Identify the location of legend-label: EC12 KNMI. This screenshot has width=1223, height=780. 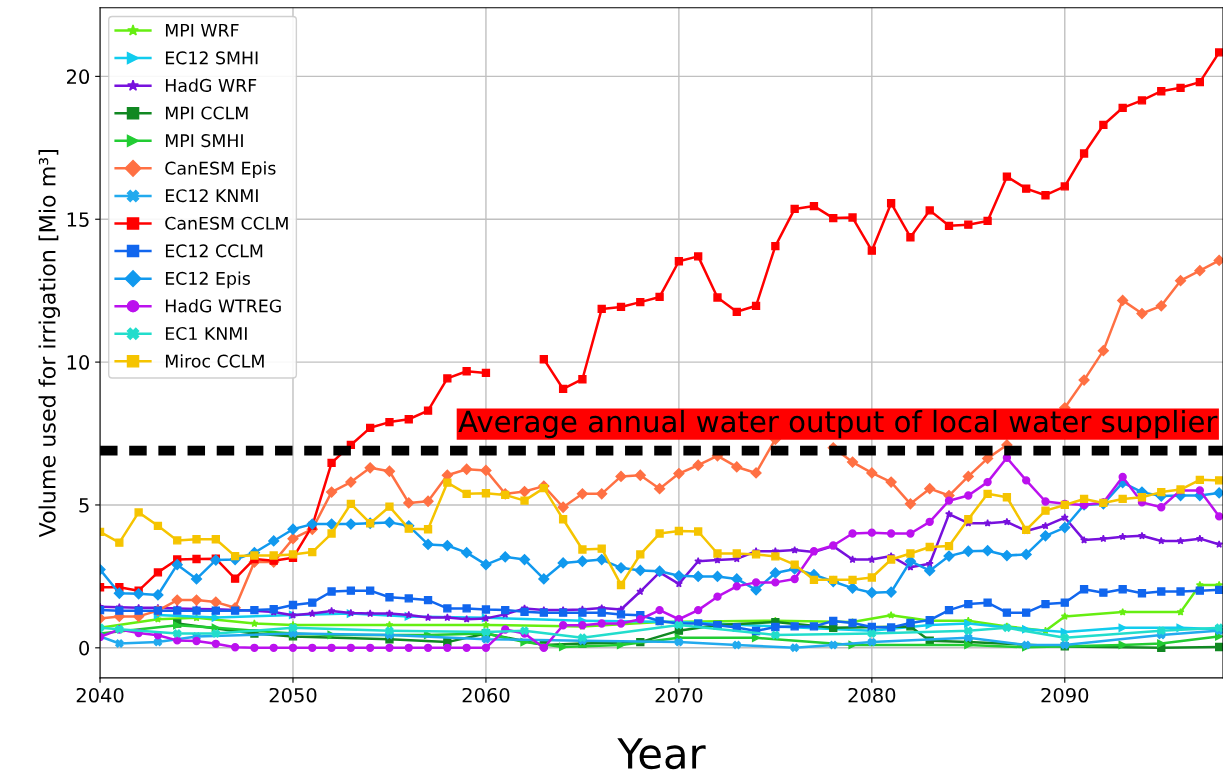
(211, 196).